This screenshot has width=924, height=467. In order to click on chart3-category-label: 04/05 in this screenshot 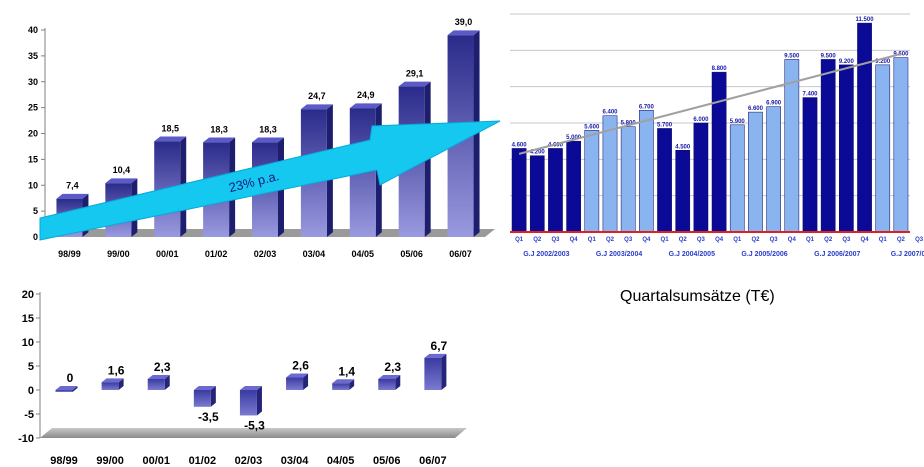, I will do `click(341, 461)`.